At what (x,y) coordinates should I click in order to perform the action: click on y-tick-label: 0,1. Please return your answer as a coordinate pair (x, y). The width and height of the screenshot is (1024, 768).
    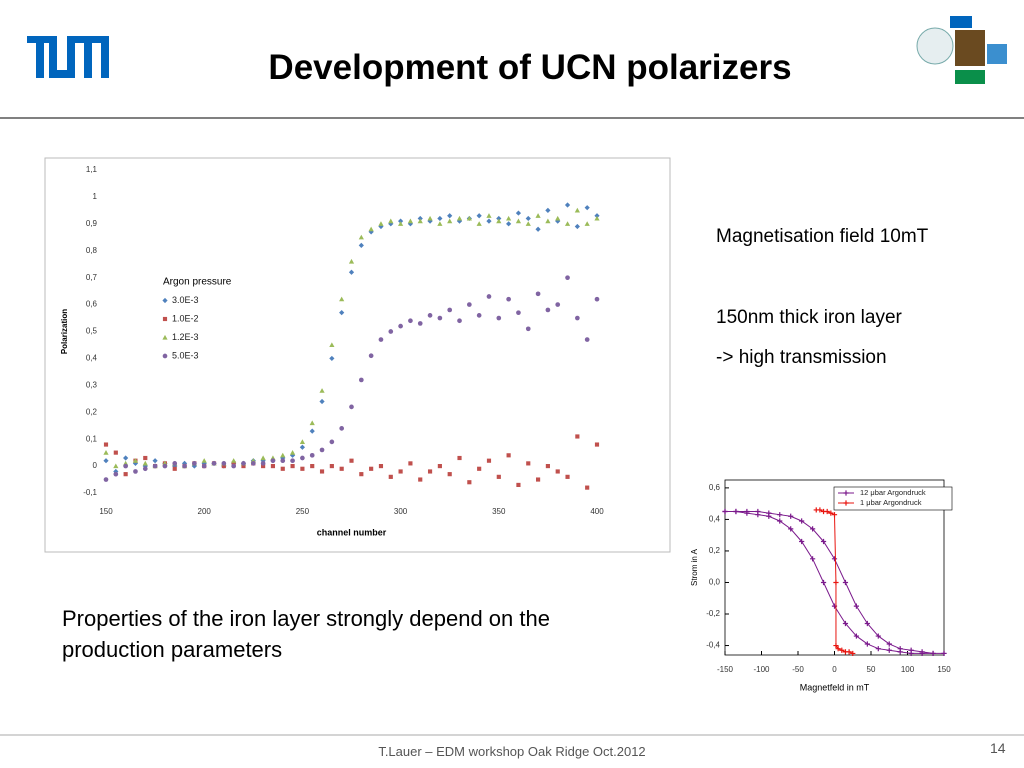
    Looking at the image, I should click on (92, 438).